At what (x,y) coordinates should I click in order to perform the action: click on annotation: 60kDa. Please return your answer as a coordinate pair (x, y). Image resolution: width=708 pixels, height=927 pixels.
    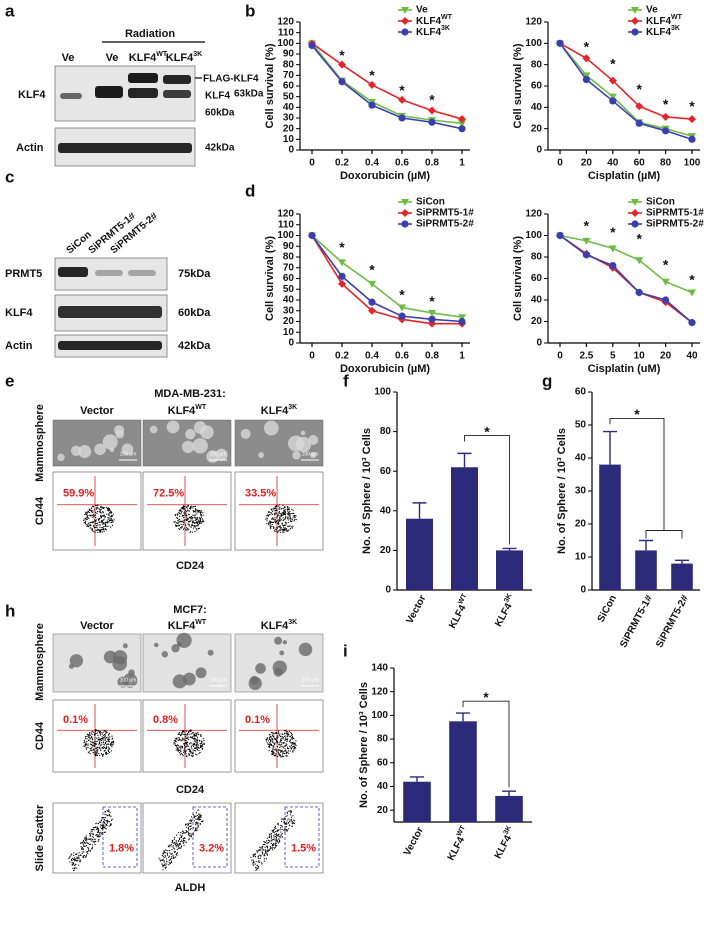
    Looking at the image, I should click on (220, 113).